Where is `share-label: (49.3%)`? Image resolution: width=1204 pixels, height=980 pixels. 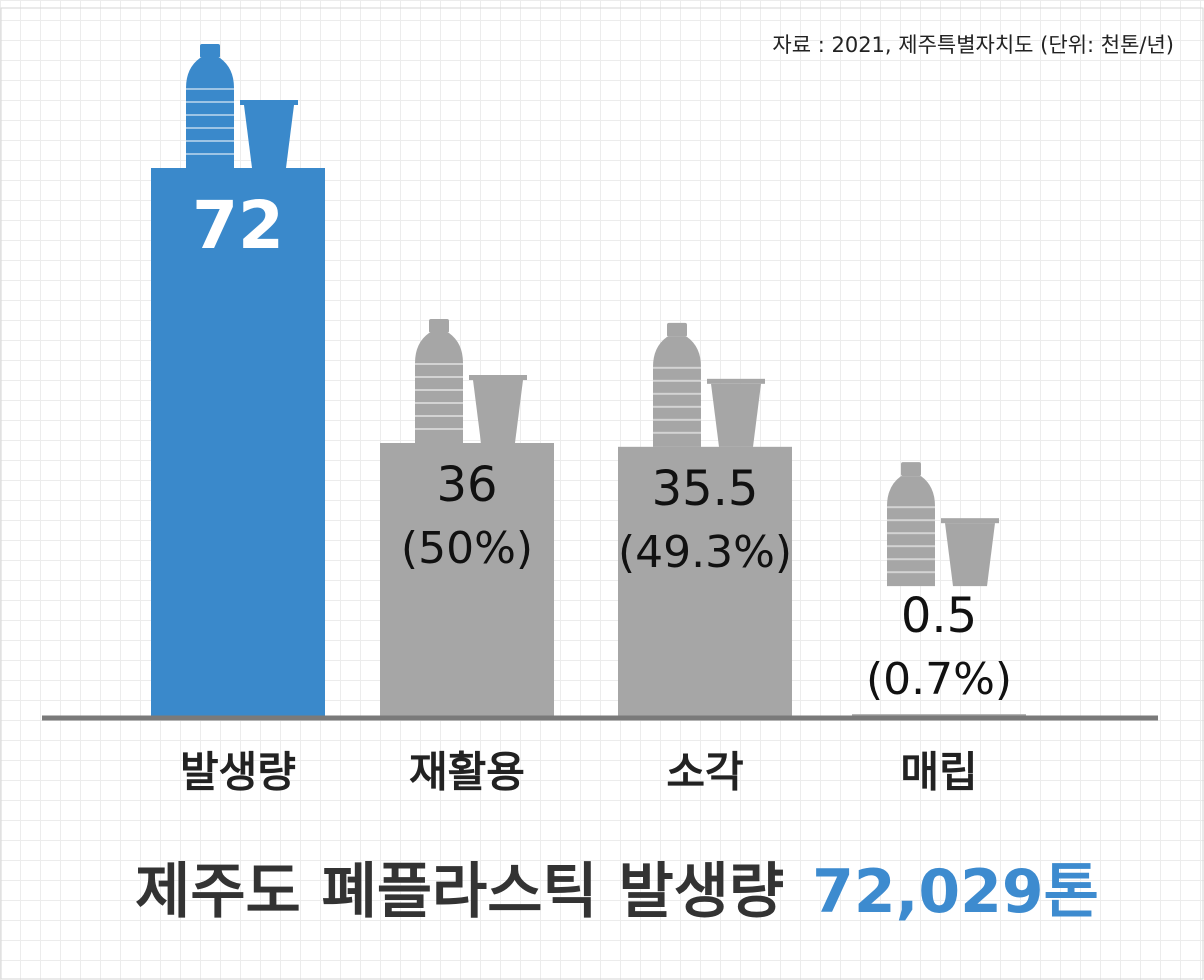
share-label: (49.3%) is located at coordinates (705, 552).